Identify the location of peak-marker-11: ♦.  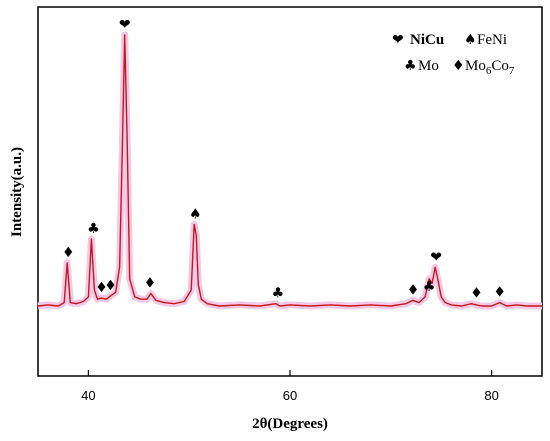
(476, 294).